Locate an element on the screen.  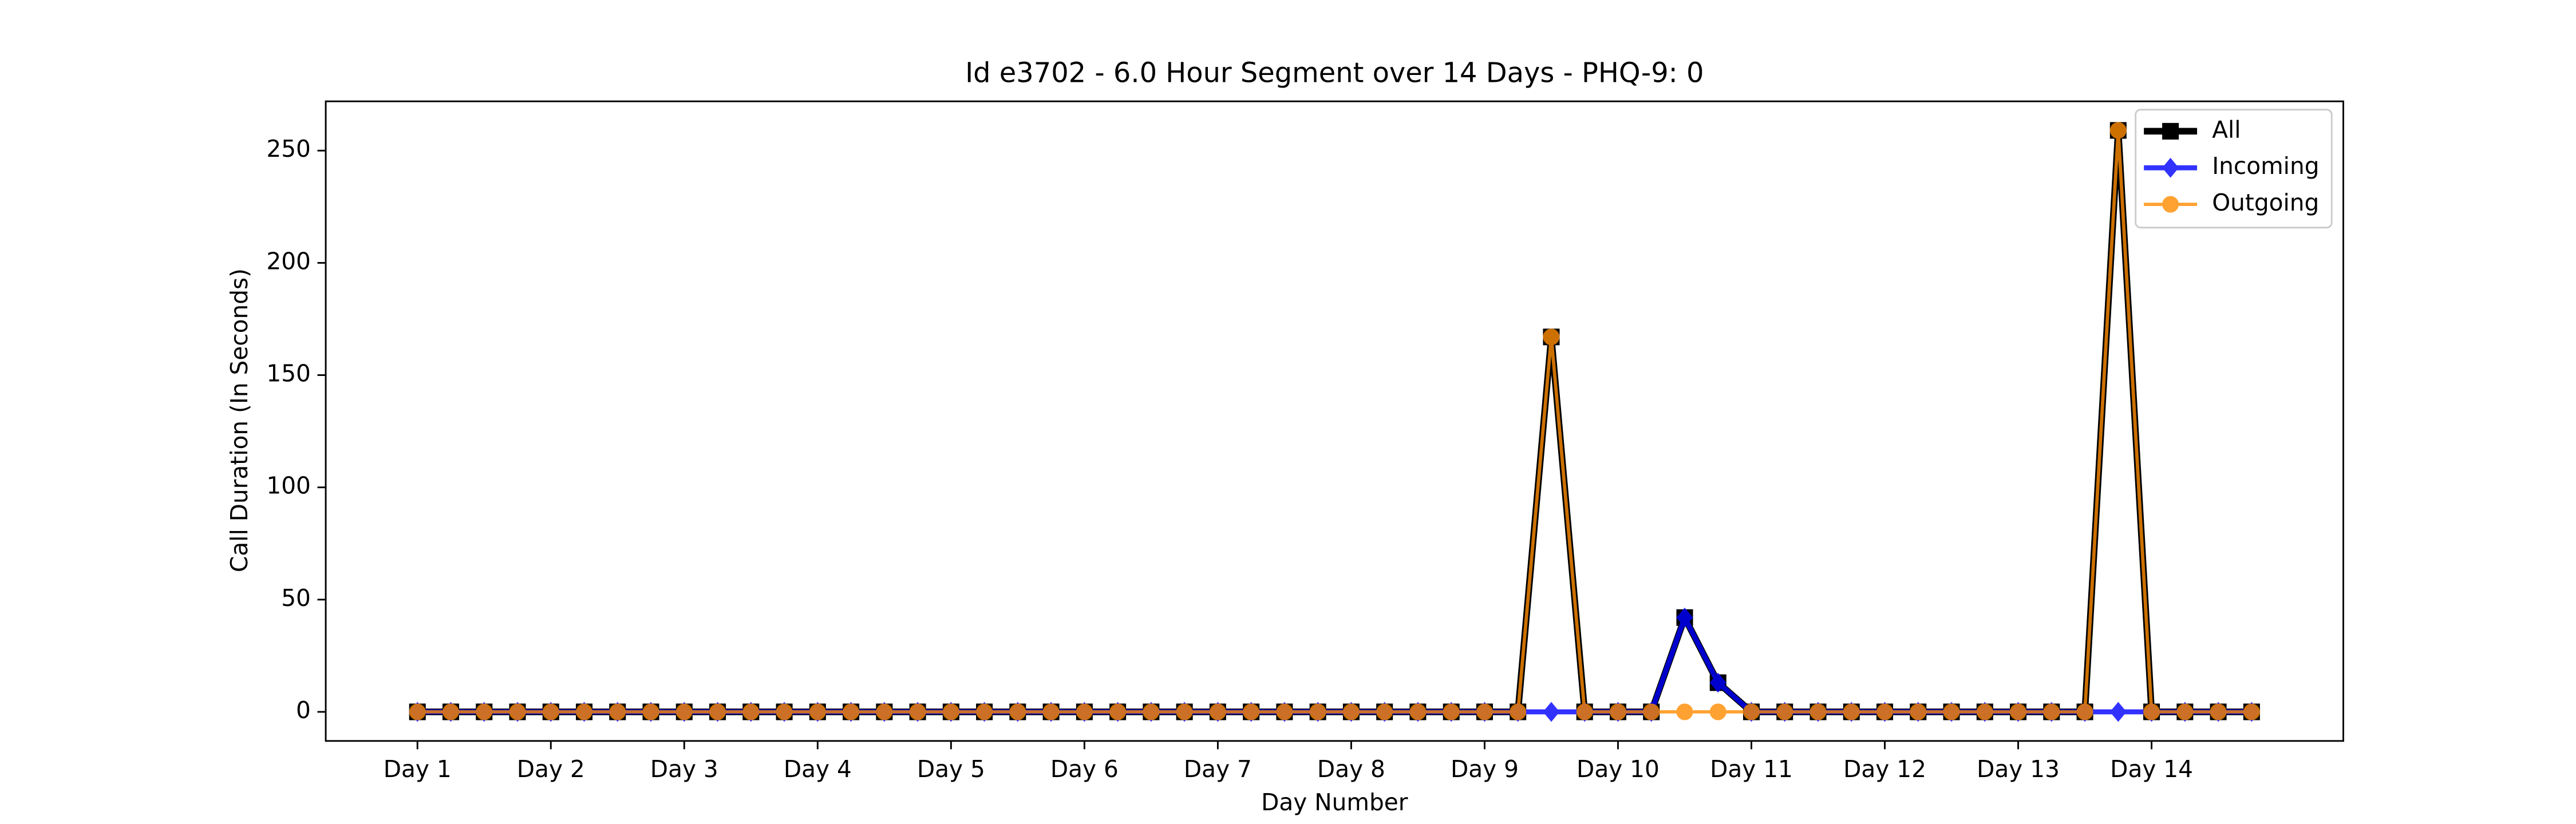
x-tick-label: Day 8 is located at coordinates (1351, 769).